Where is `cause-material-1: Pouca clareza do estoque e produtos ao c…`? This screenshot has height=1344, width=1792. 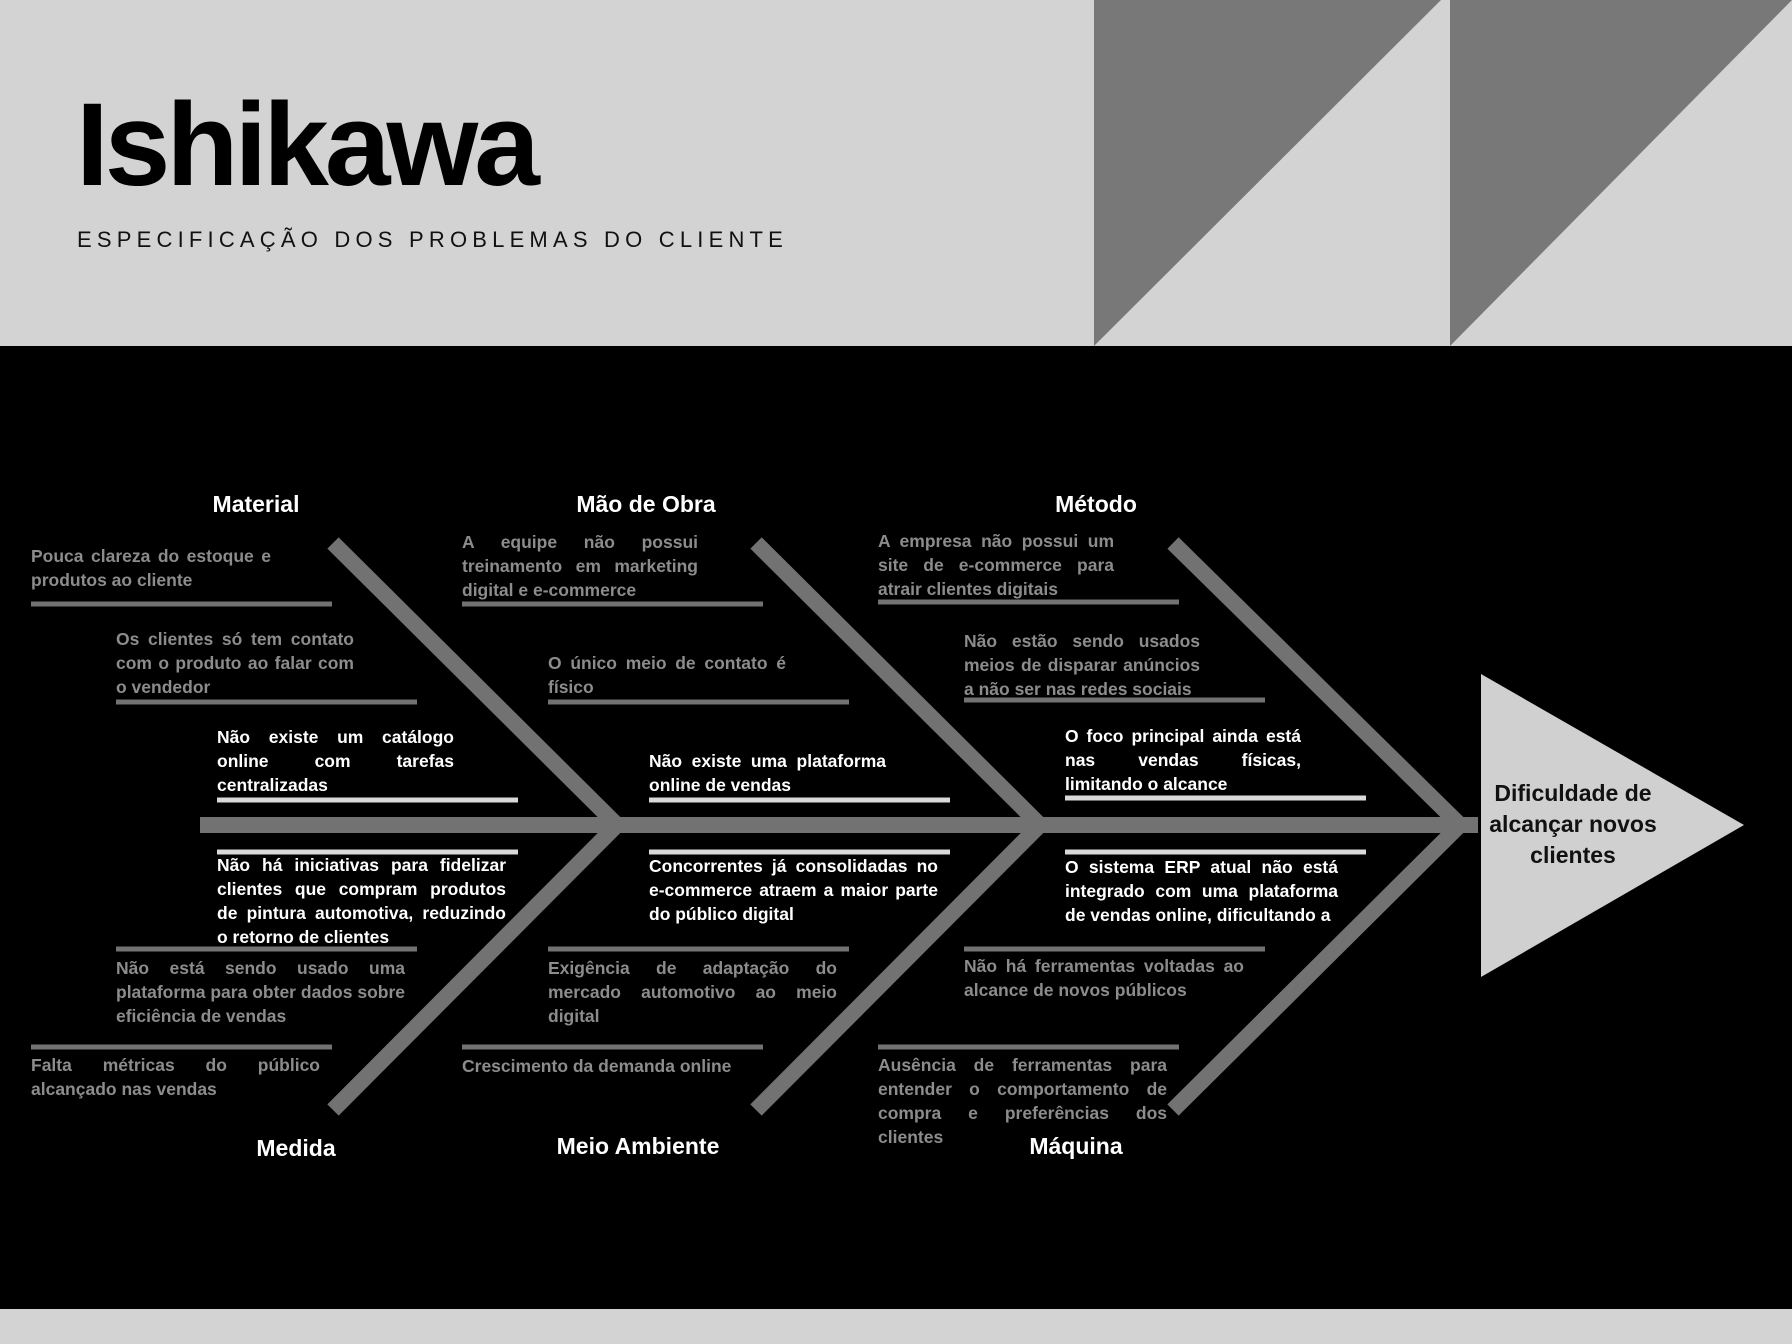
cause-material-1: Pouca clareza do estoque e produtos ao c… is located at coordinates (151, 568).